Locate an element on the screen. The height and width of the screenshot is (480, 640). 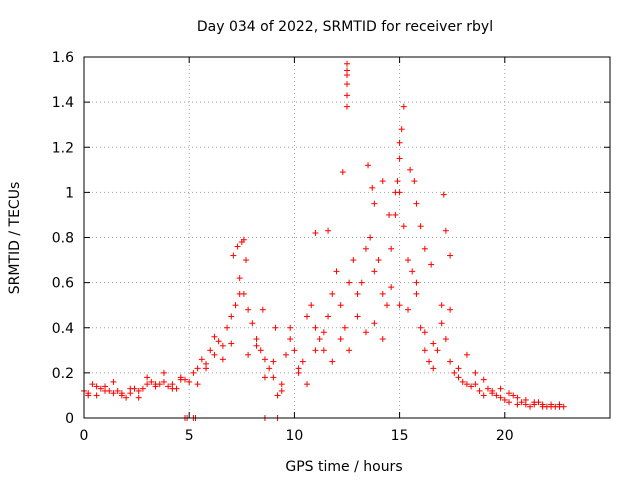
y-tick-label: 1.2 is located at coordinates (63, 148).